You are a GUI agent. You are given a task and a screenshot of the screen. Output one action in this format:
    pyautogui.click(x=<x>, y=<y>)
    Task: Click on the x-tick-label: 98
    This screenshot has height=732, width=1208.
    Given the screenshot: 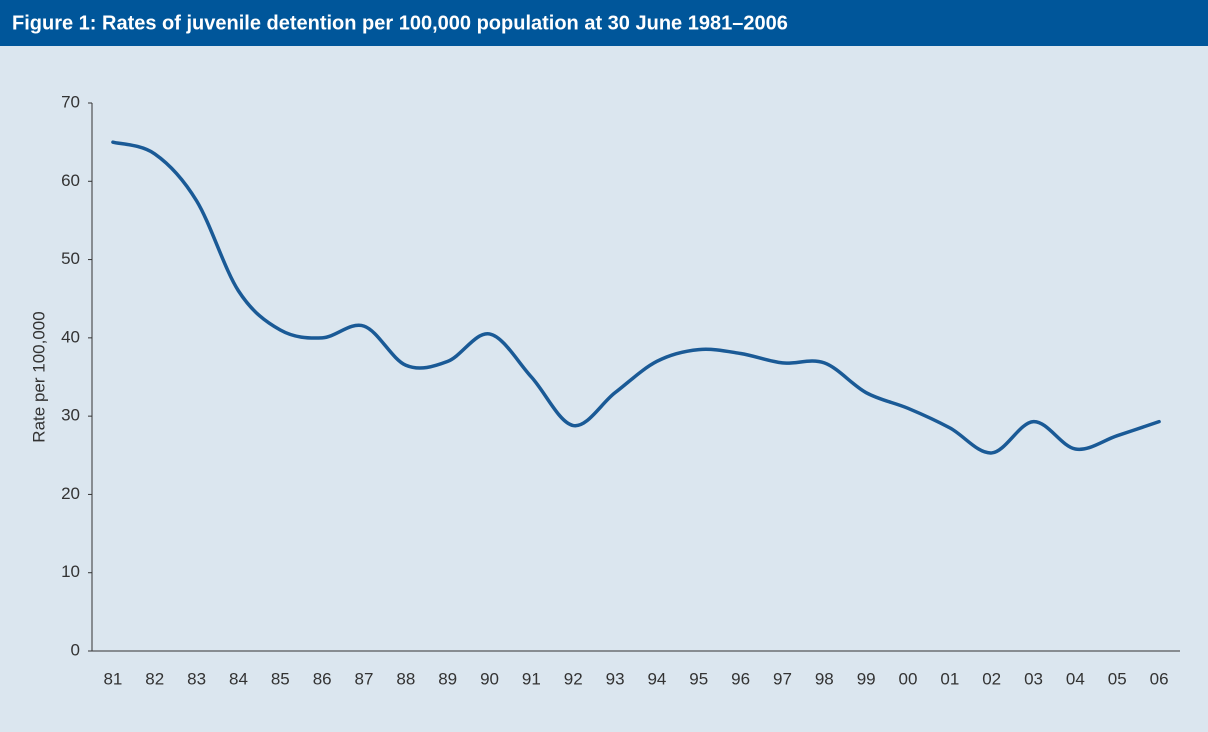 What is the action you would take?
    pyautogui.click(x=824, y=678)
    